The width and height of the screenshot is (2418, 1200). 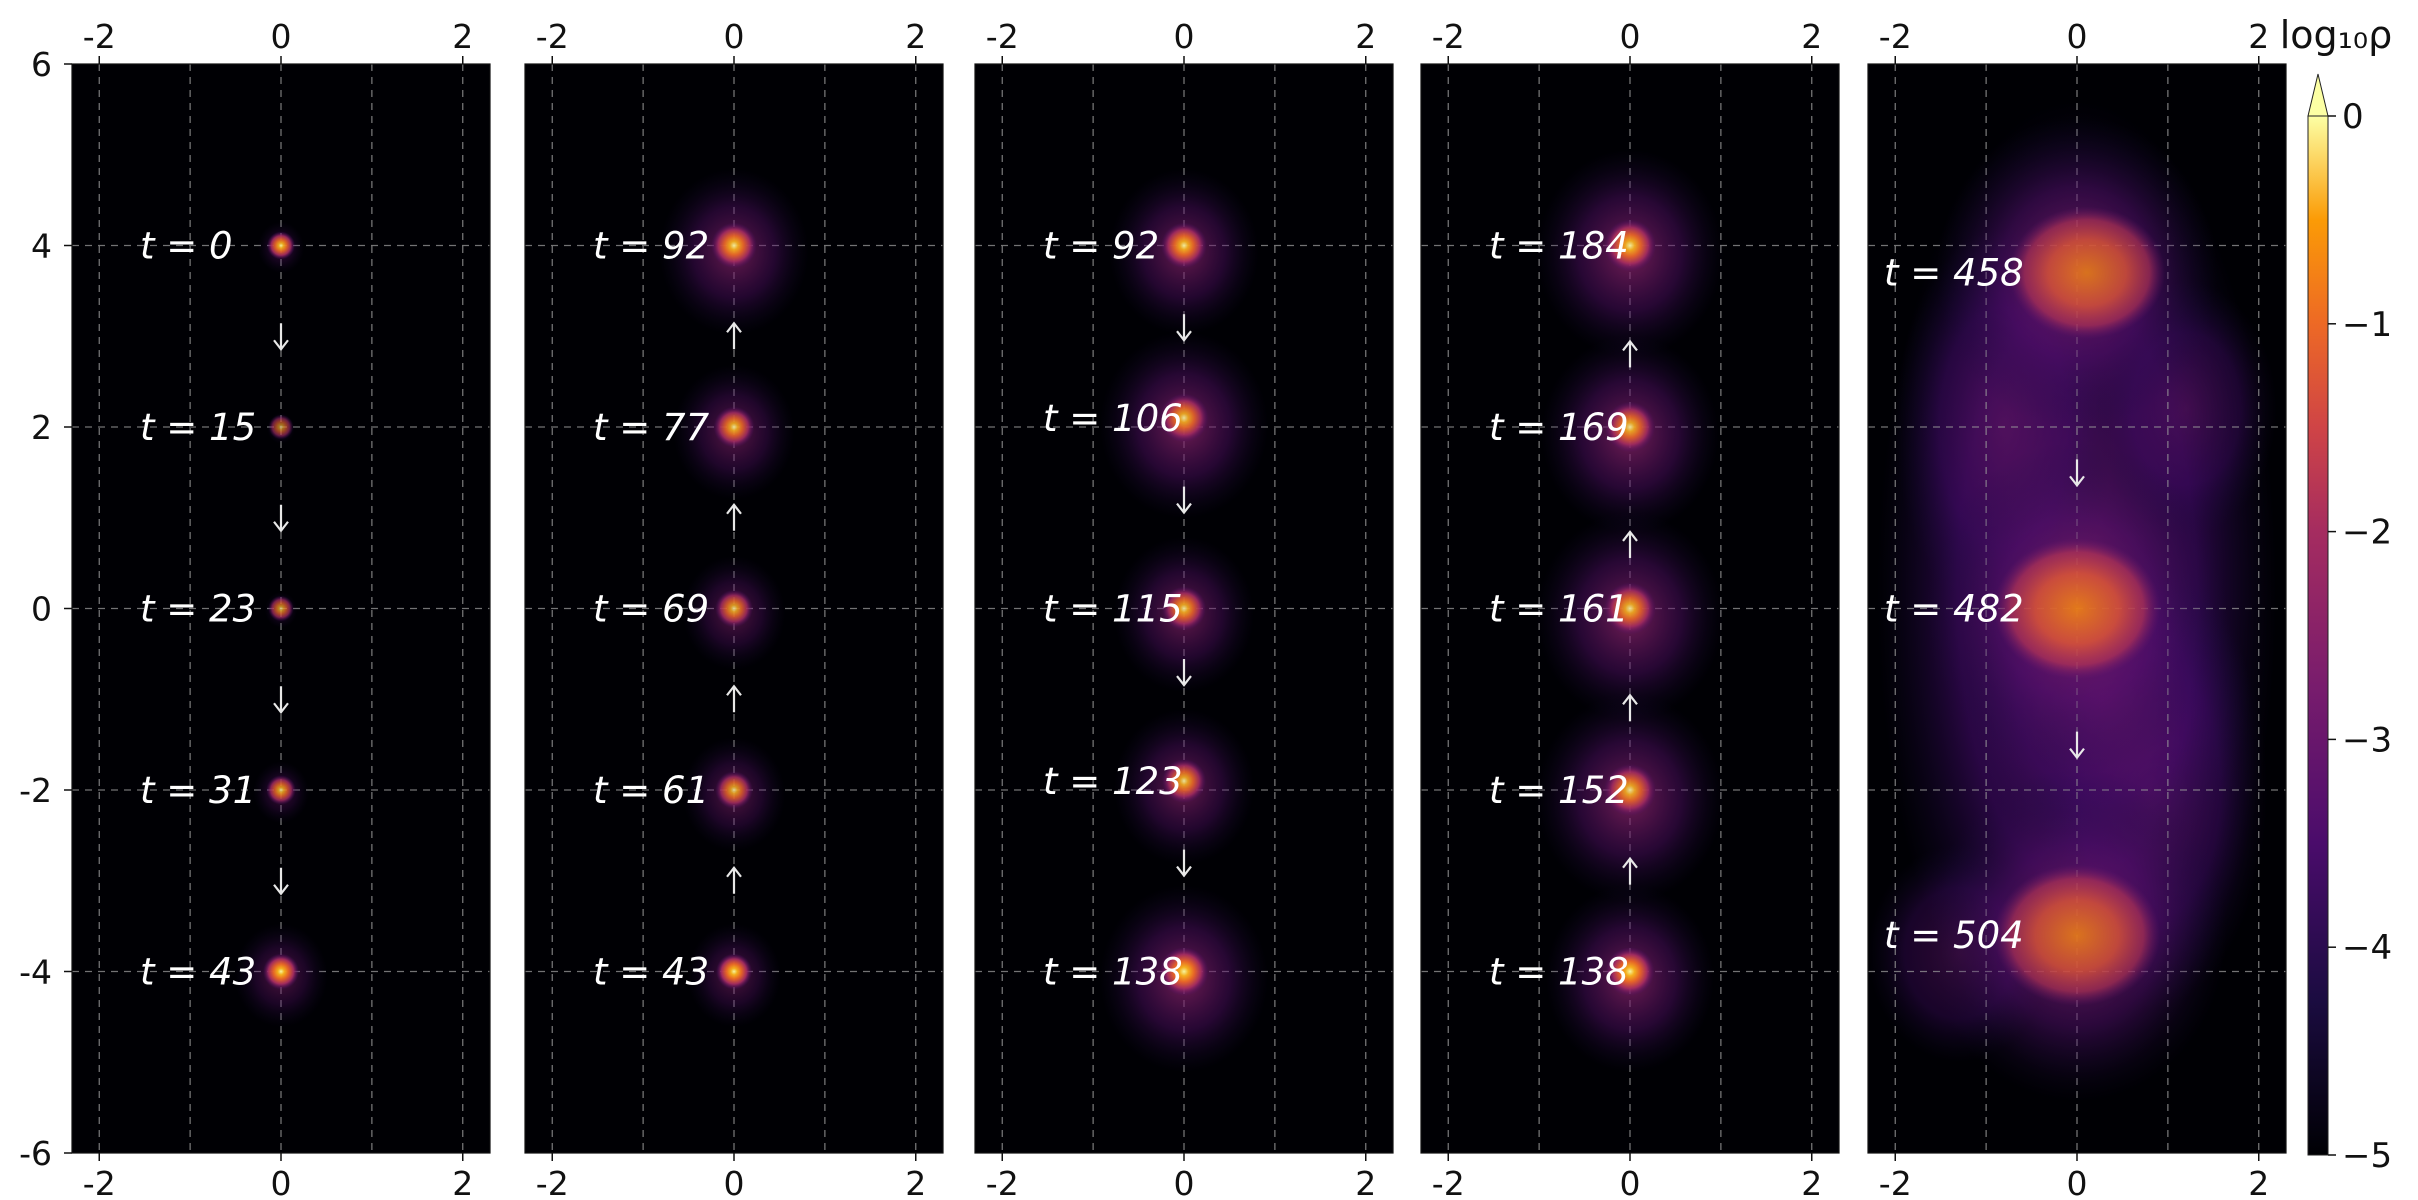 I want to click on time-label: t = 23, so click(x=198, y=609).